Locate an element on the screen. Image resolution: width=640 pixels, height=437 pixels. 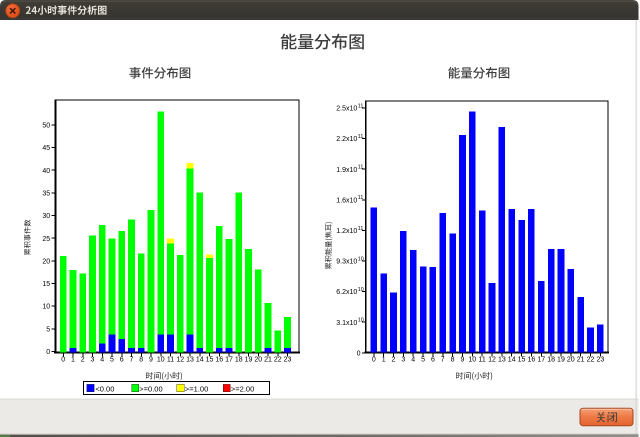
svg-text: 1.9x10 is located at coordinates (346, 170).